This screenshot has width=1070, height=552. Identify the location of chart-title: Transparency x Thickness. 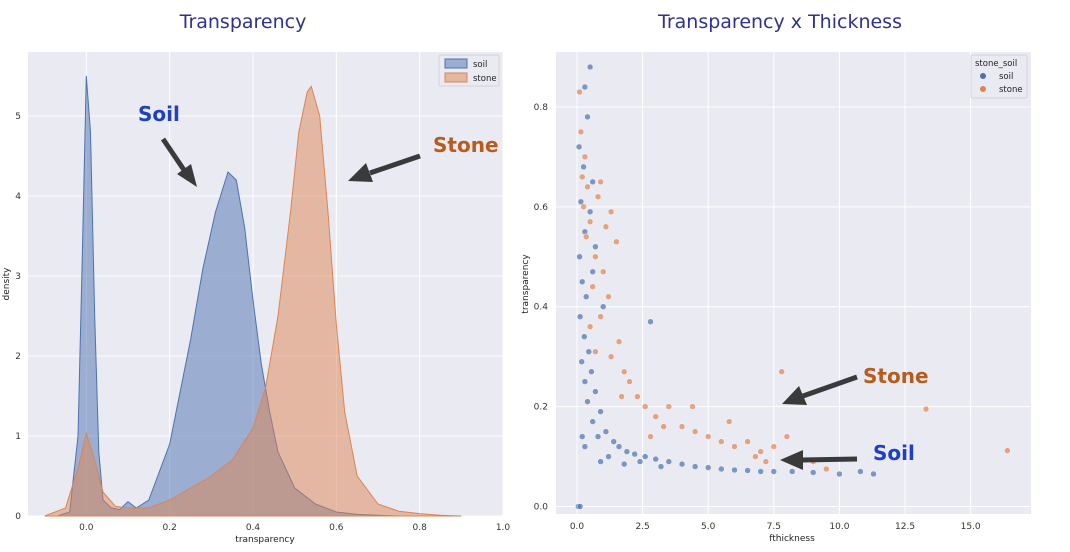
(779, 22).